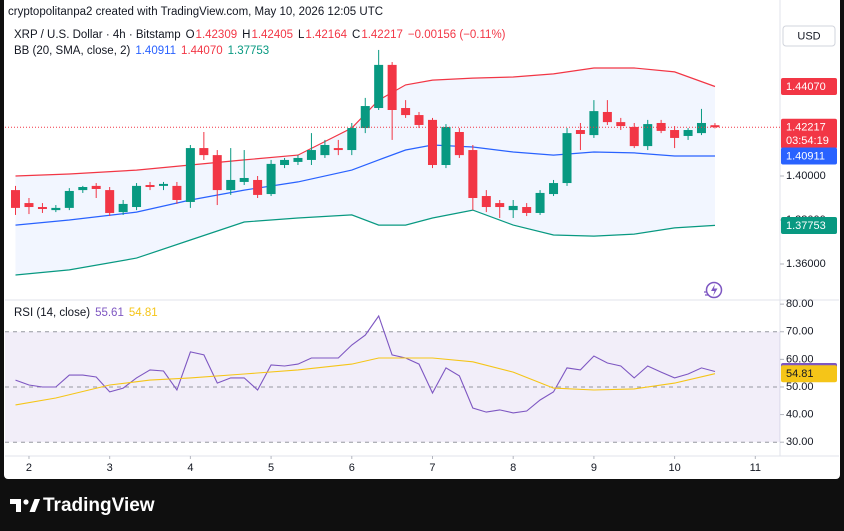 The image size is (844, 531). I want to click on x-tick-label: 2, so click(29, 468).